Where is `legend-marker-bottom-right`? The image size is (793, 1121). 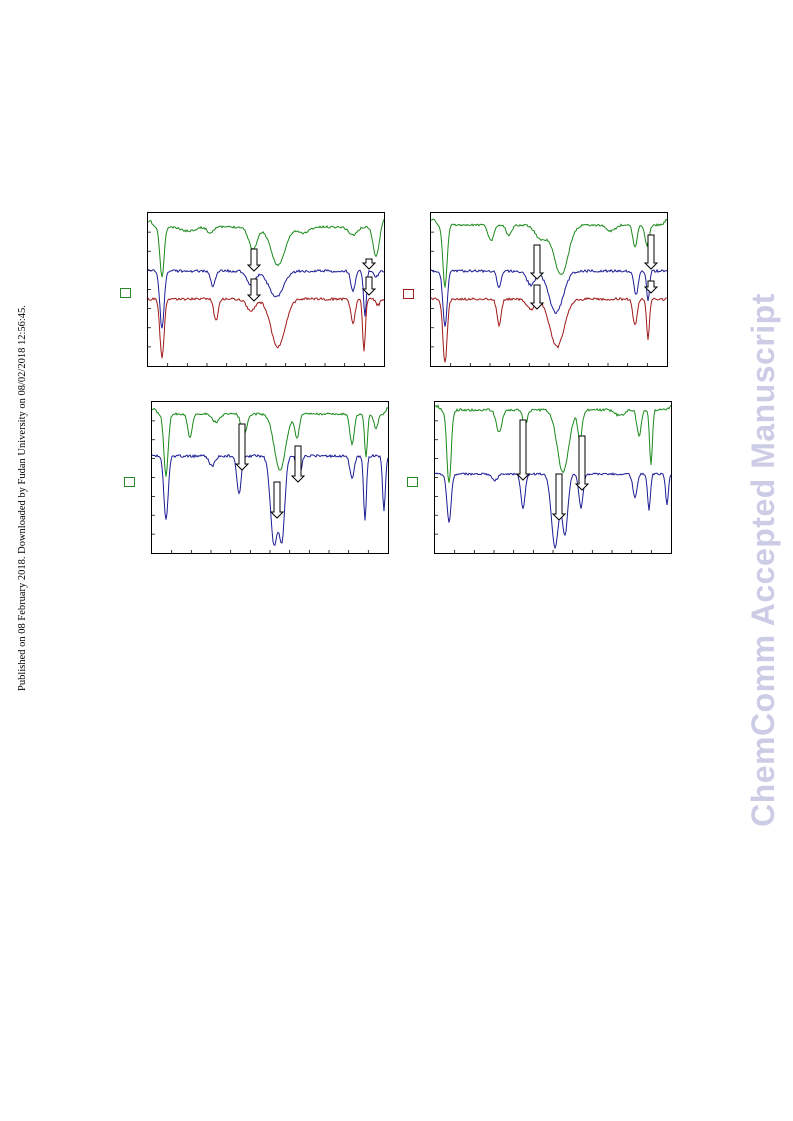 legend-marker-bottom-right is located at coordinates (412, 482).